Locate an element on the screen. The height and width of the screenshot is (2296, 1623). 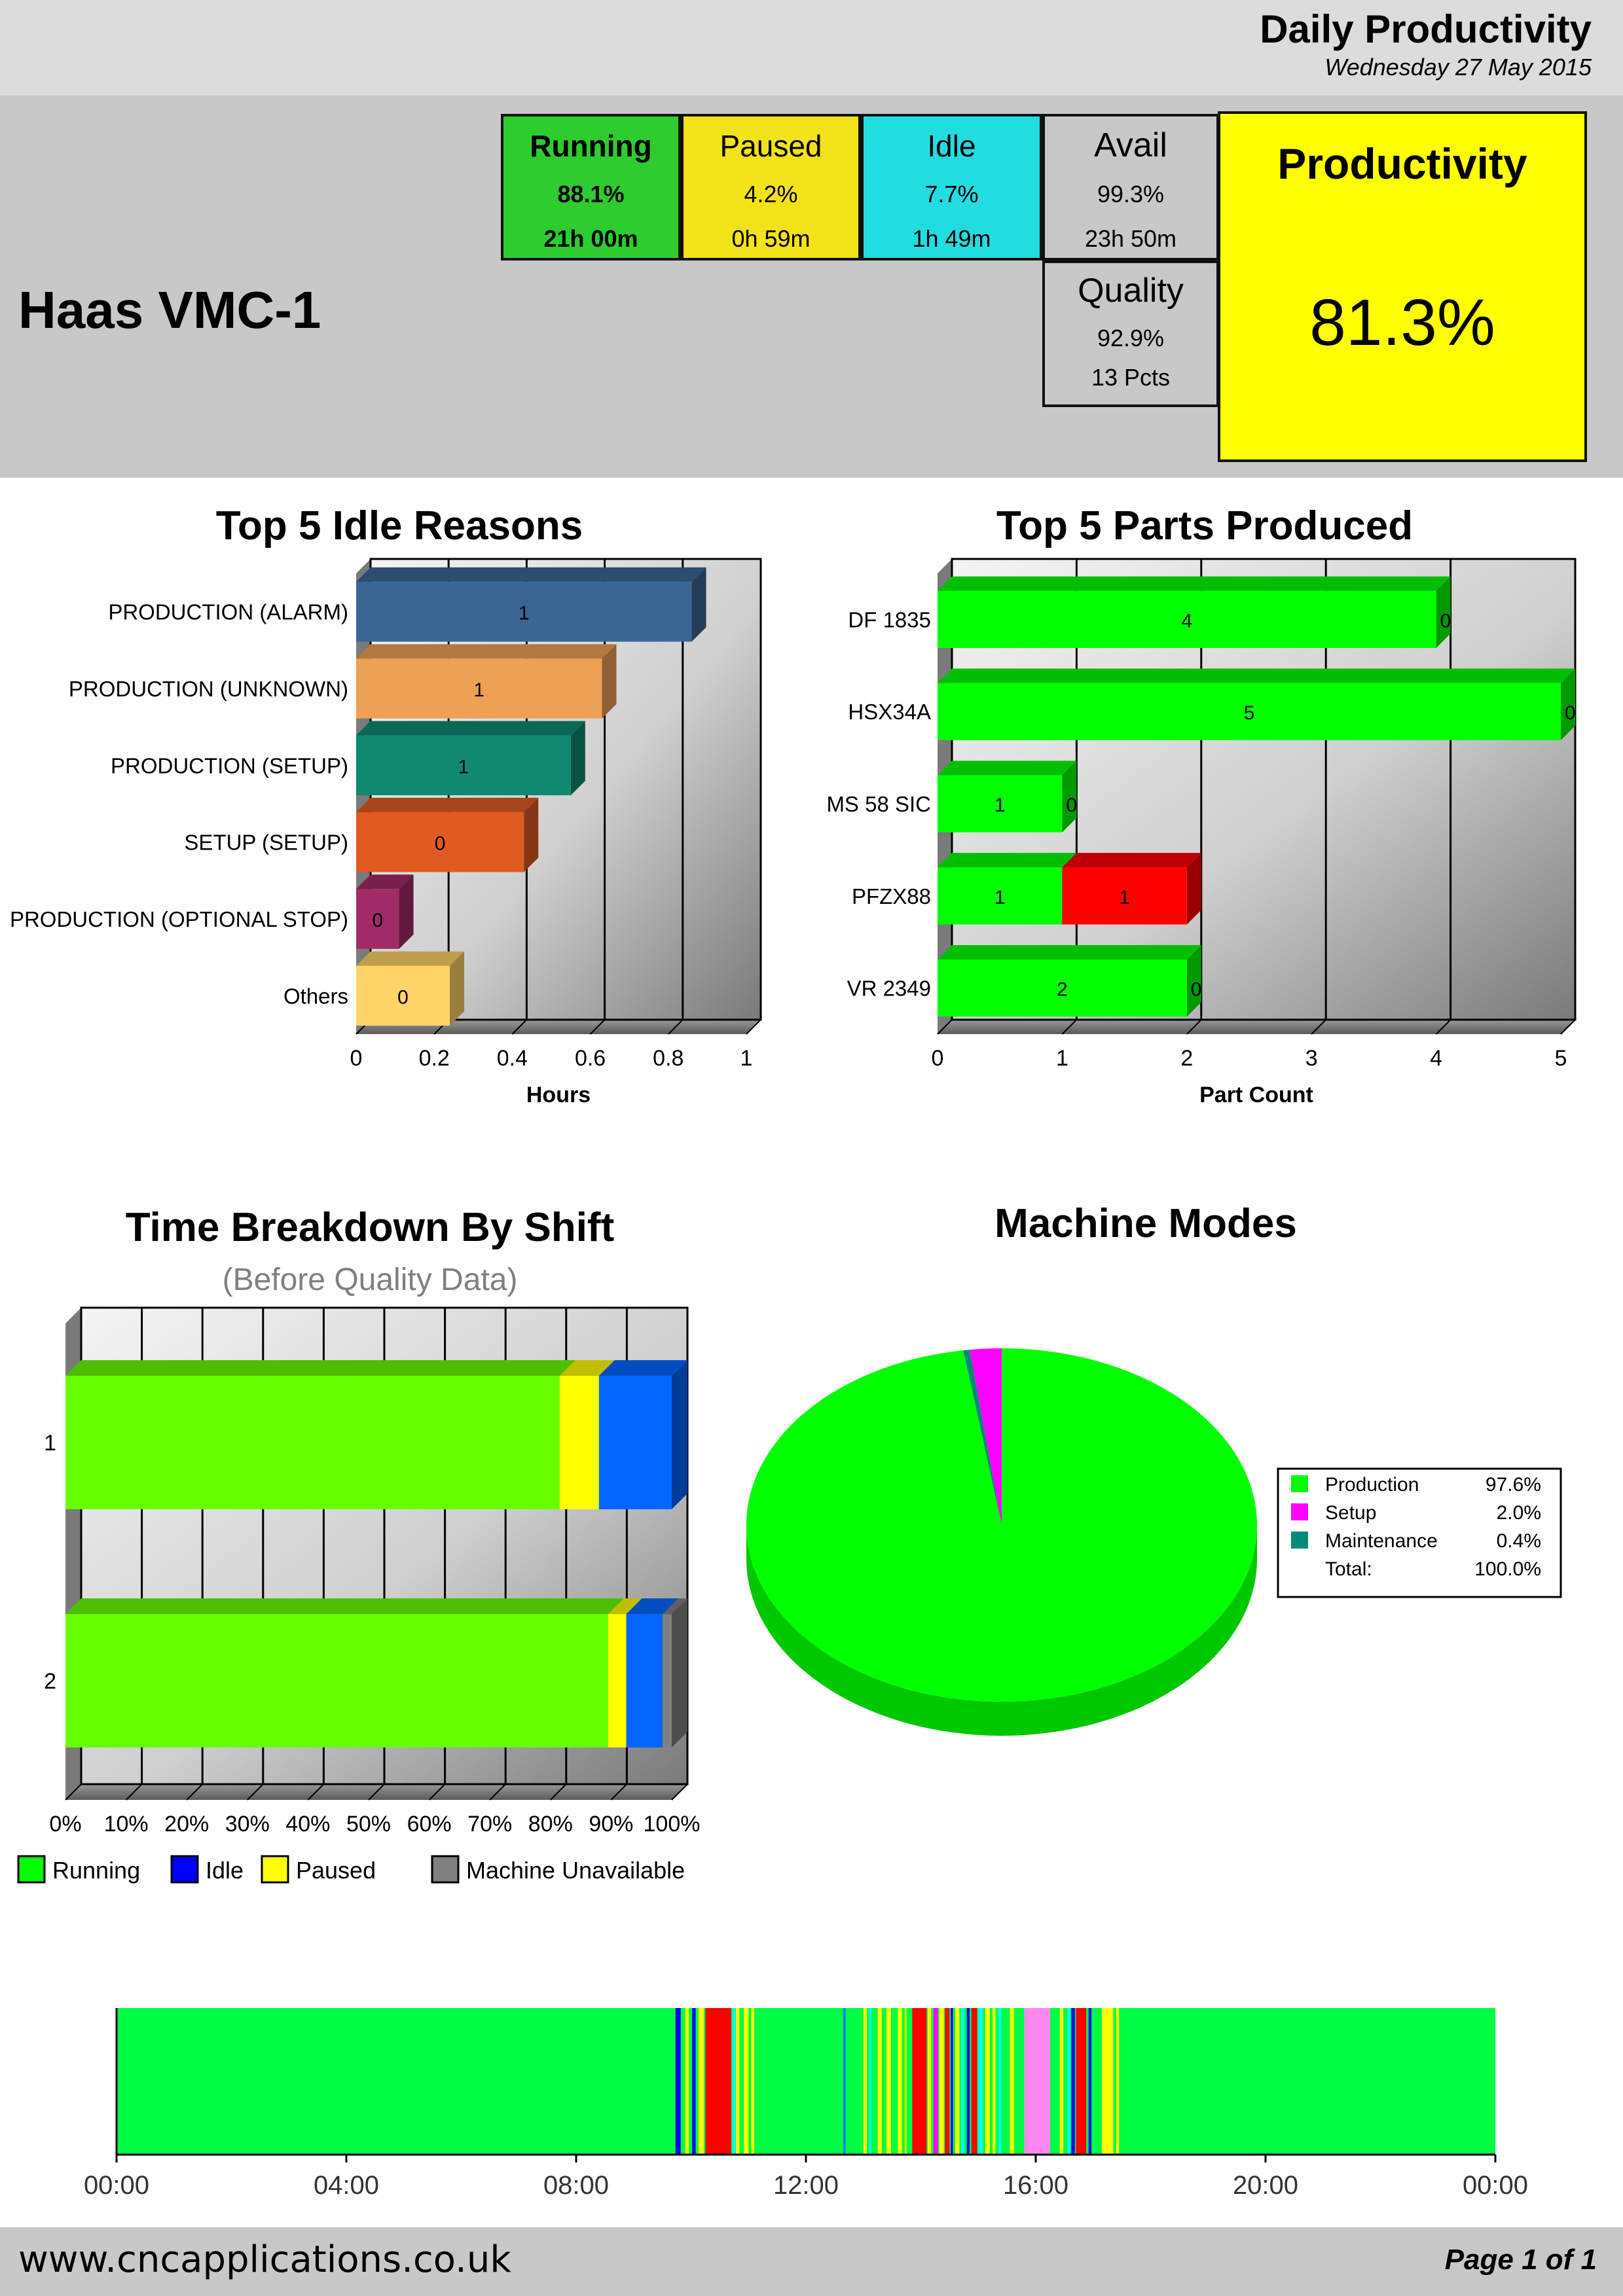
shift-x-tick-label: 100% is located at coordinates (672, 1824).